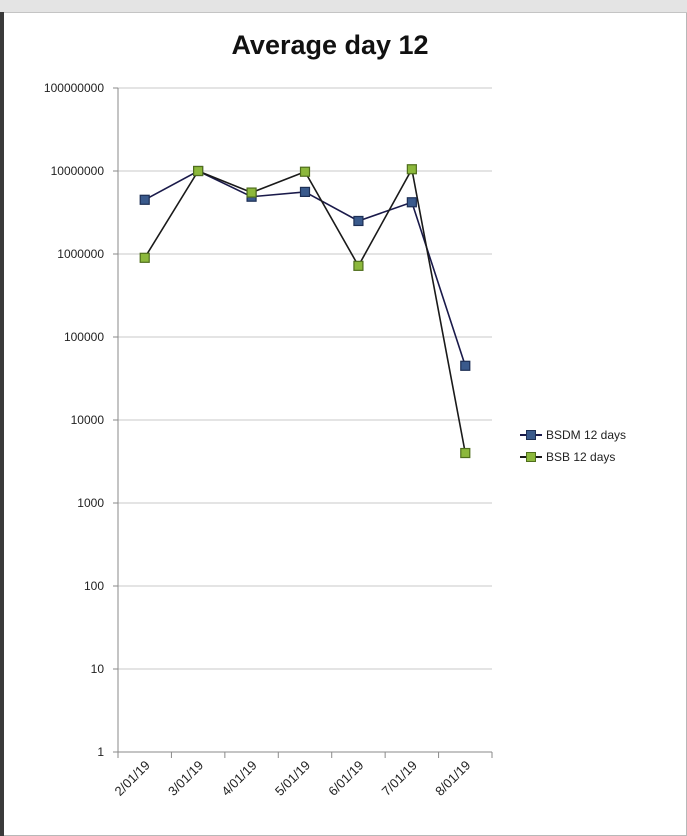 The image size is (687, 836). Describe the element at coordinates (345, 778) in the screenshot. I see `x-tick-label-4: 6/01/19` at that location.